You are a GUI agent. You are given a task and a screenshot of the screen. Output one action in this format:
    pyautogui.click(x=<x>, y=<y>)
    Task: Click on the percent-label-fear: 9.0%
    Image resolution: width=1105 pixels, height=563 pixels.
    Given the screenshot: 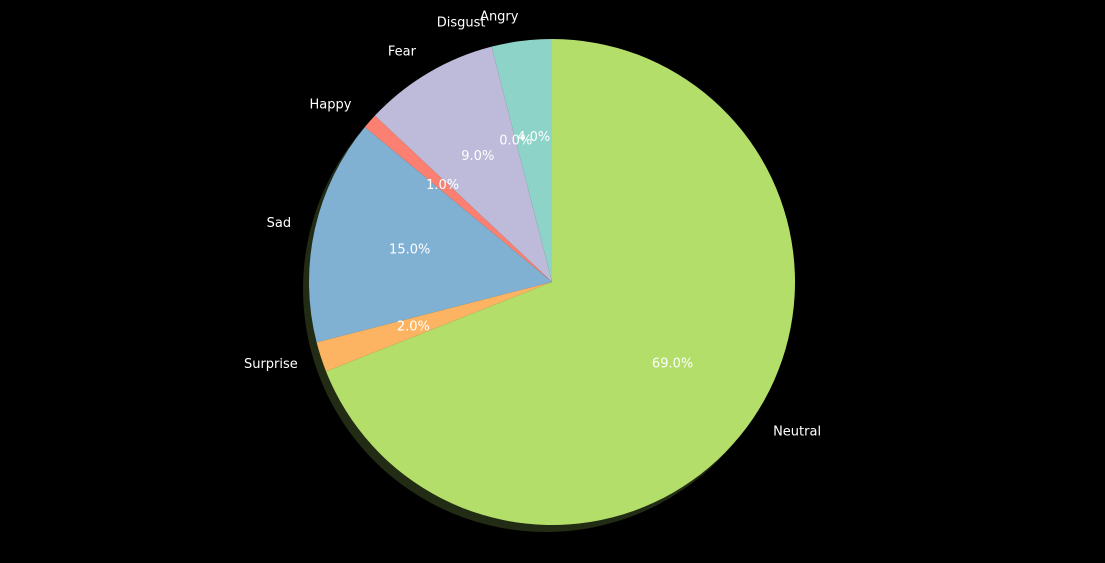 What is the action you would take?
    pyautogui.click(x=477, y=156)
    